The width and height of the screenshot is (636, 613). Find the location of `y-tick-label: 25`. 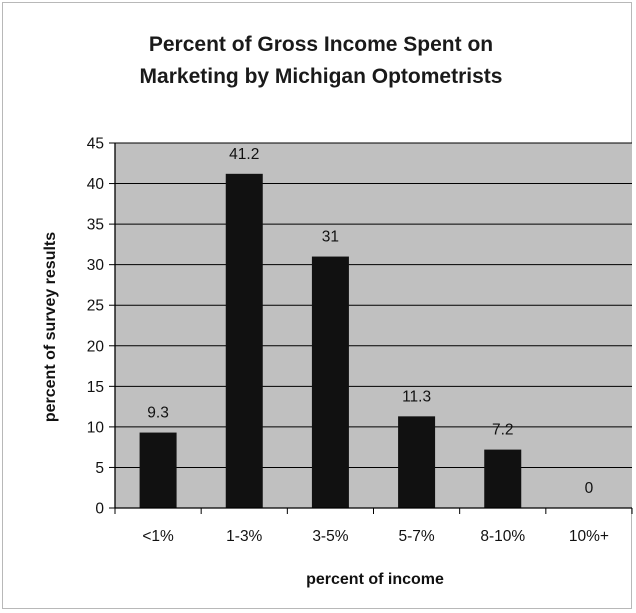

y-tick-label: 25 is located at coordinates (95, 306).